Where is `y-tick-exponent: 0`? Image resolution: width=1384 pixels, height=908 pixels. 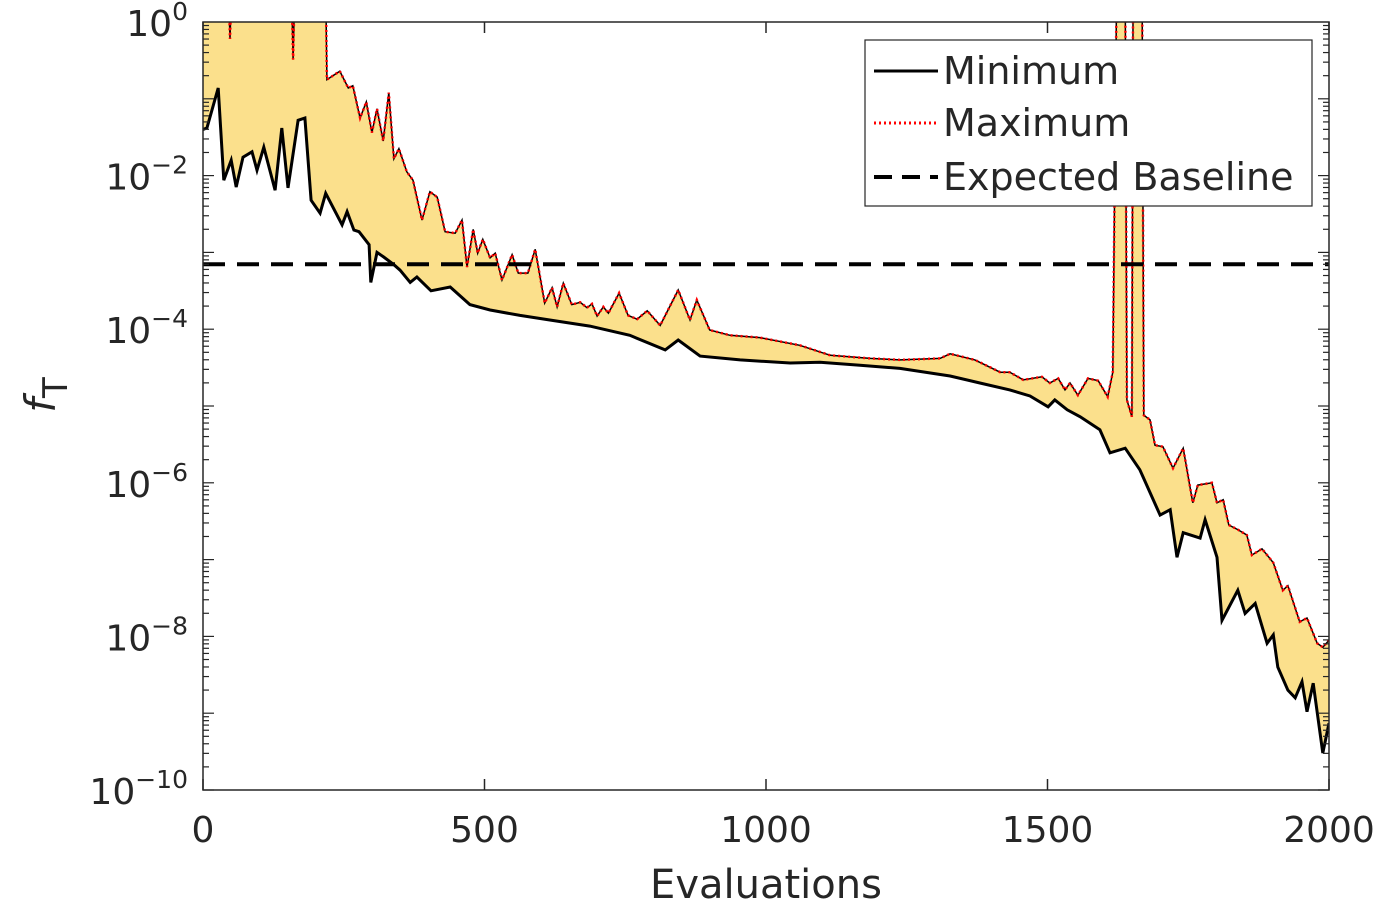 y-tick-exponent: 0 is located at coordinates (180, 13).